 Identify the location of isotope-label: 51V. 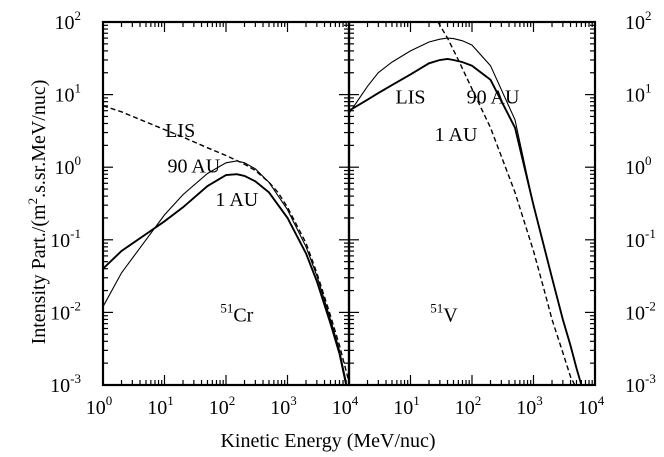
(444, 313).